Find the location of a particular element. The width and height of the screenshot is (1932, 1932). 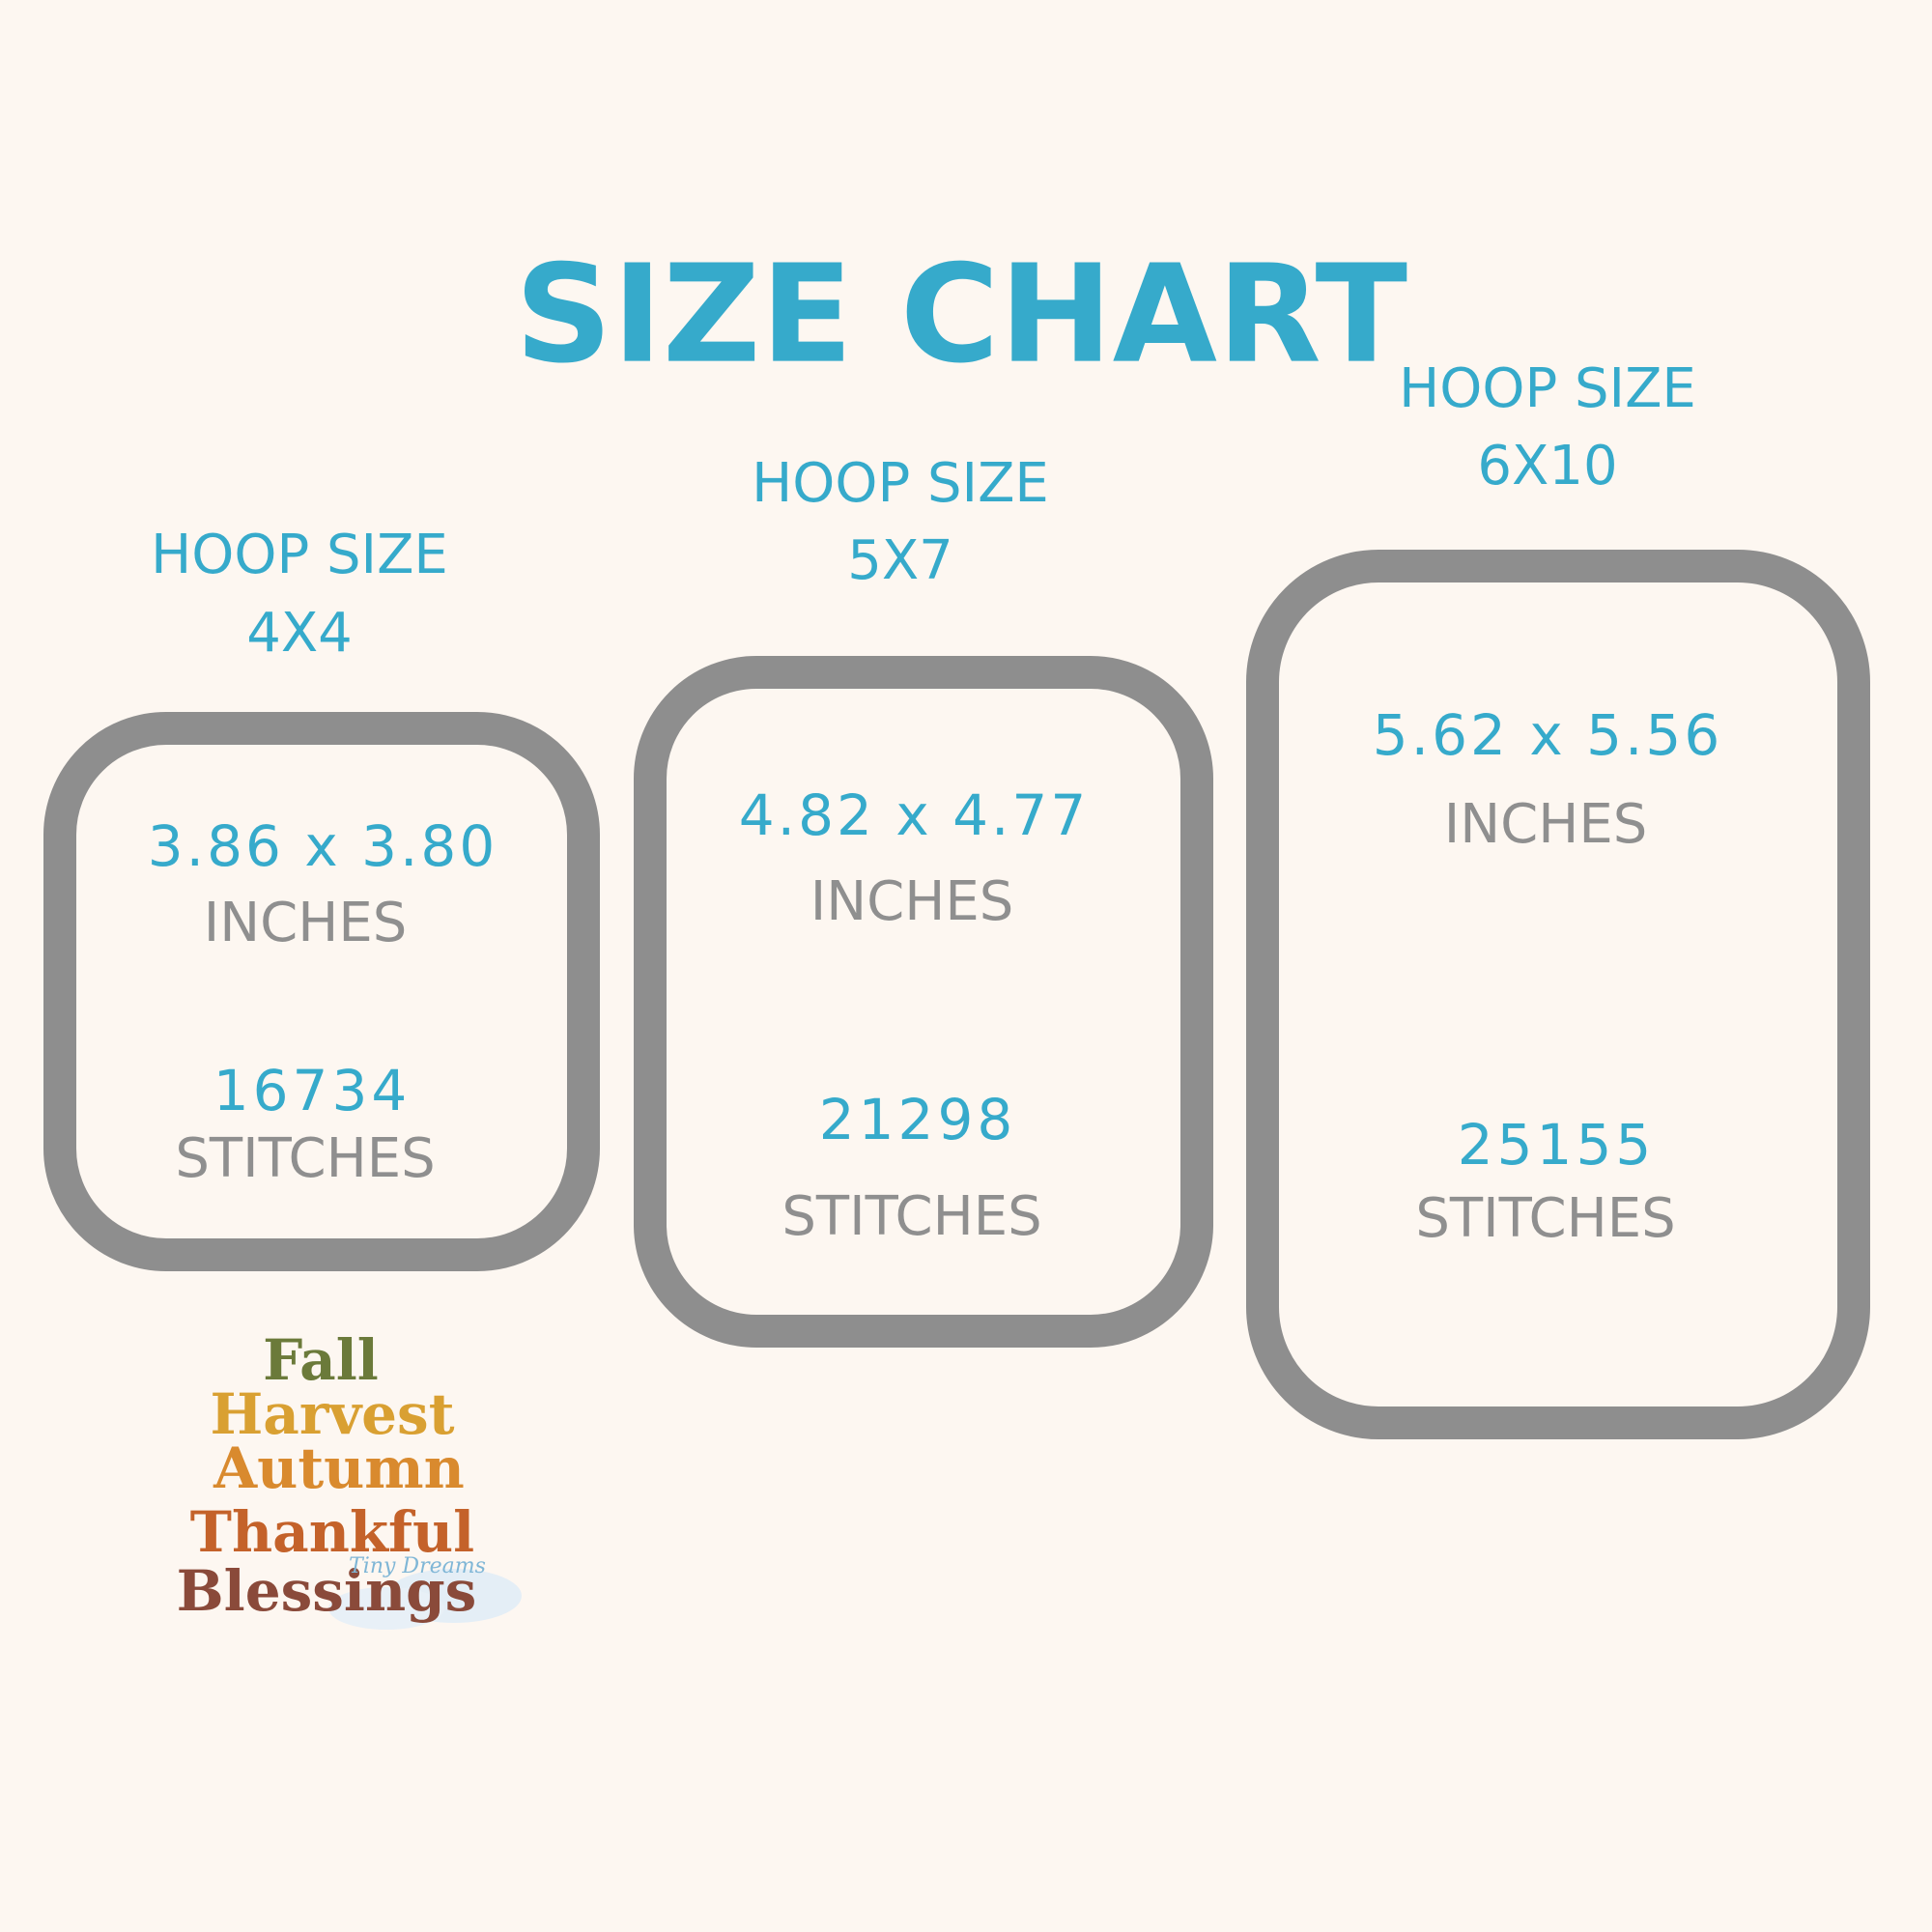

dimensions: 4.82 x 4.77 is located at coordinates (914, 815).